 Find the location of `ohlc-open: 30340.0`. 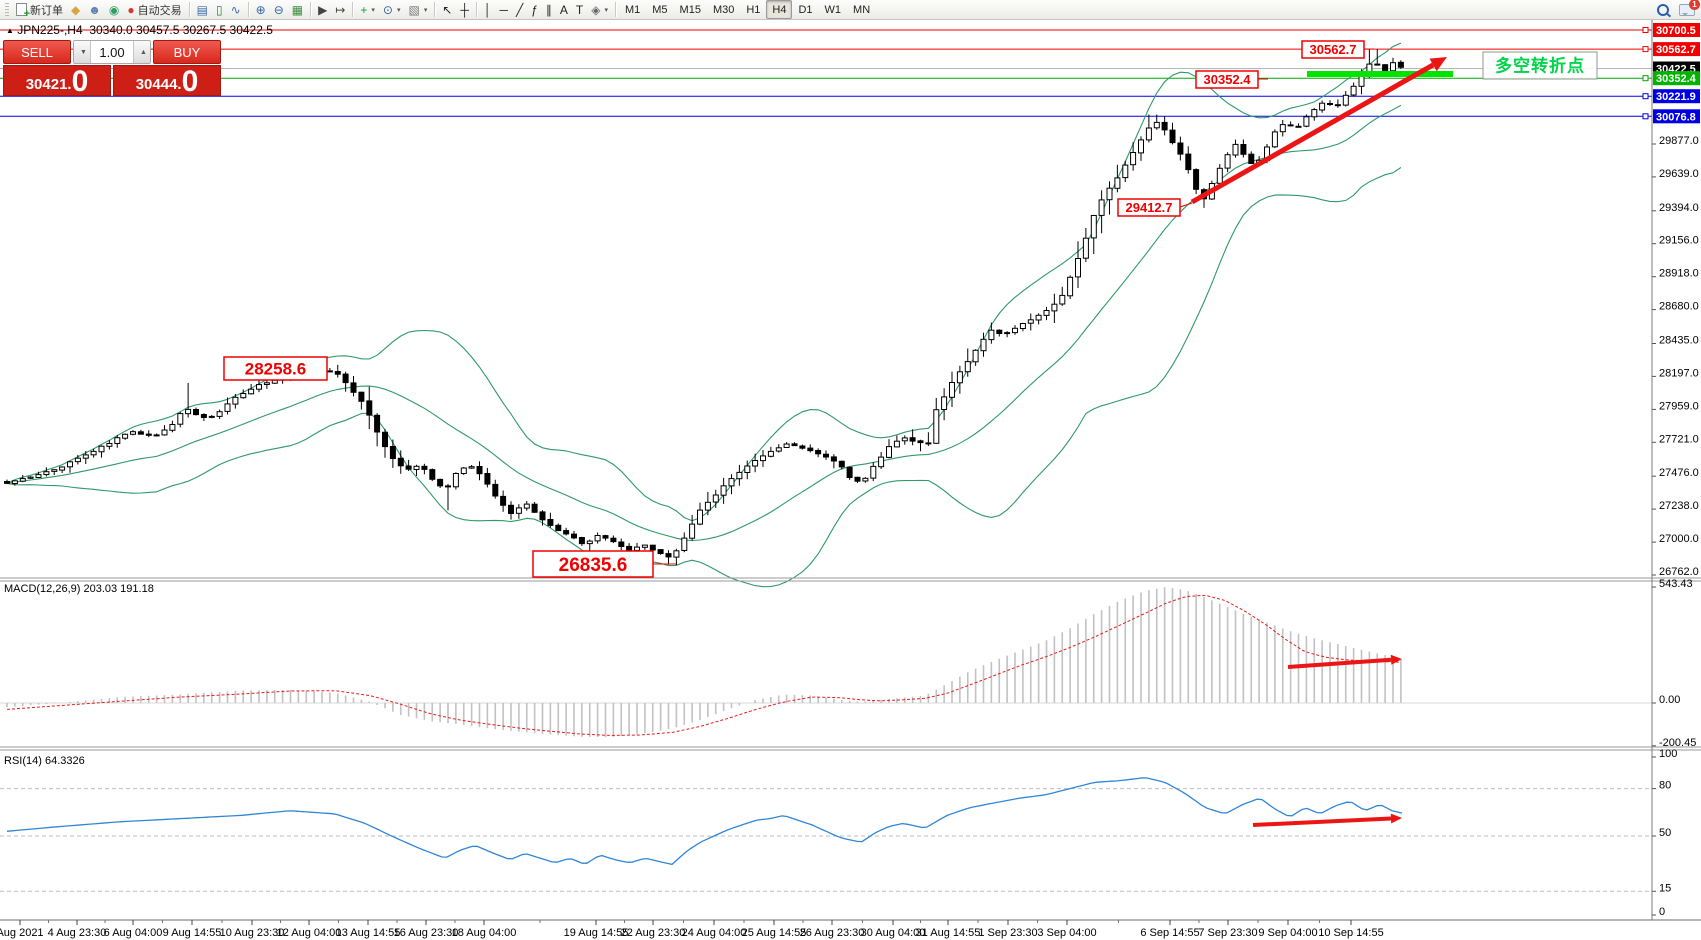

ohlc-open: 30340.0 is located at coordinates (111, 30).